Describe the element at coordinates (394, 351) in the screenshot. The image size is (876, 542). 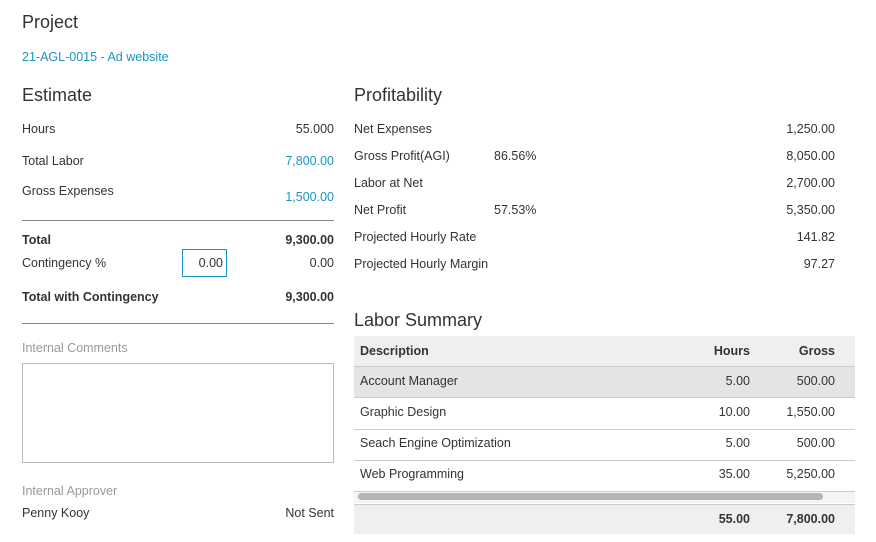
I see `column-header: Description` at that location.